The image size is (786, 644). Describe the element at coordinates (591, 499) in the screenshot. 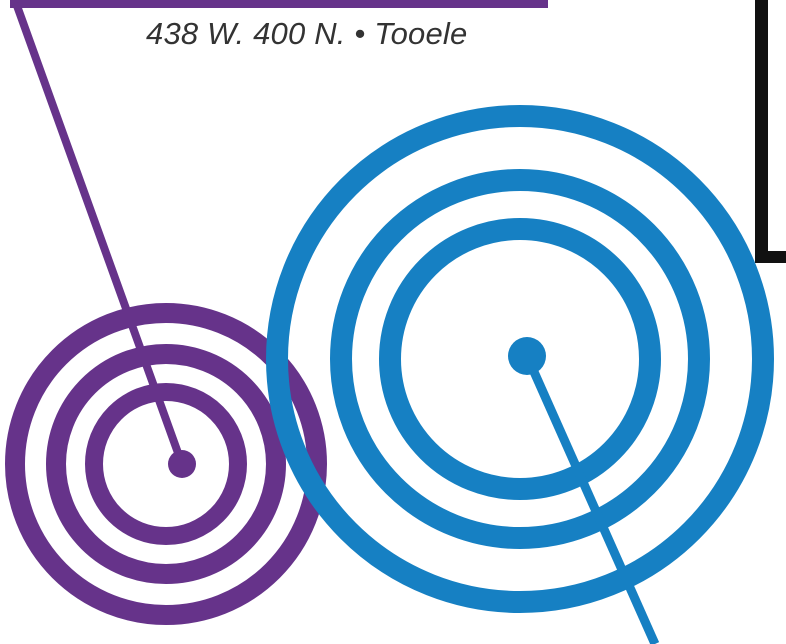

I see `blue-diagonal-line` at that location.